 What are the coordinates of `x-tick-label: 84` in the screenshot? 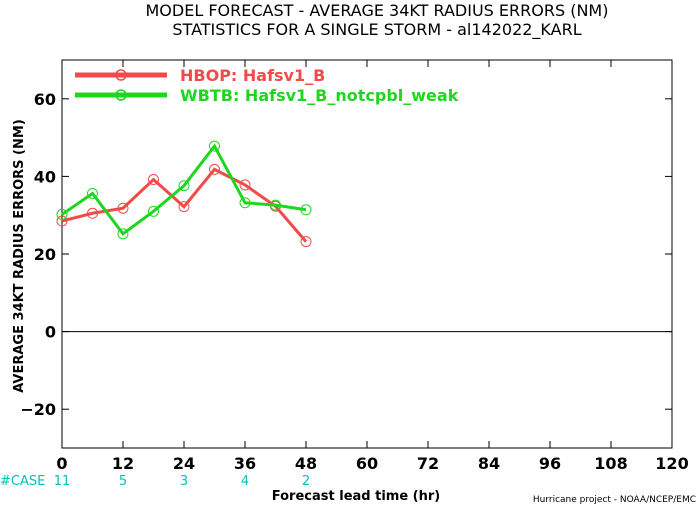 It's located at (489, 463).